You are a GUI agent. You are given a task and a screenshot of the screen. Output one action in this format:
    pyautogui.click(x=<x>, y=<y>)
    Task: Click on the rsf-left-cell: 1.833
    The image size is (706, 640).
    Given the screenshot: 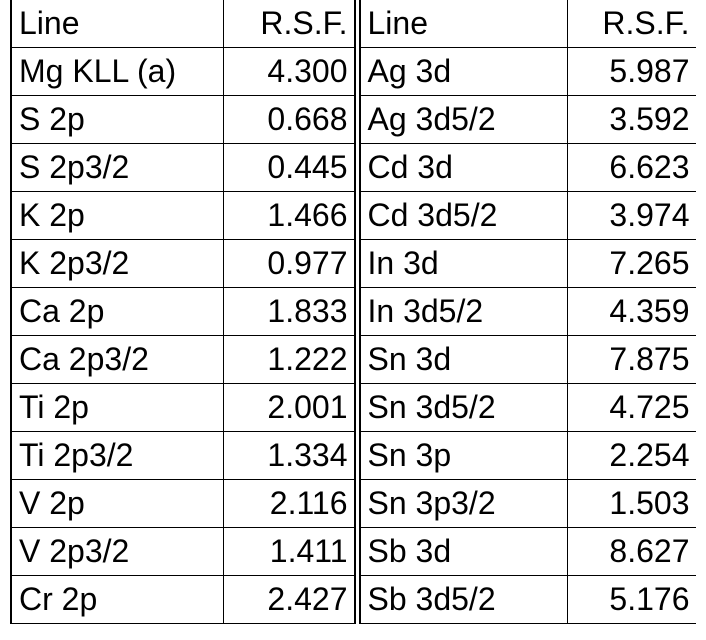 What is the action you would take?
    pyautogui.click(x=291, y=311)
    